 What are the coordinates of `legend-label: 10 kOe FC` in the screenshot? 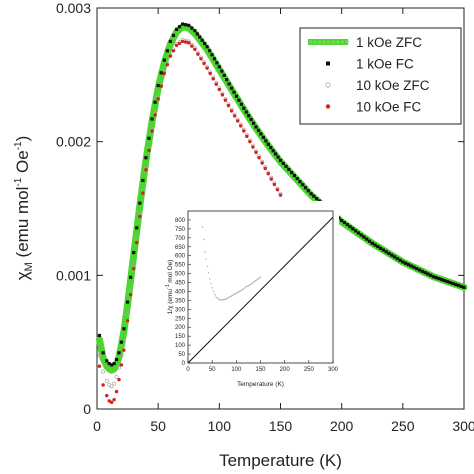 It's located at (389, 107).